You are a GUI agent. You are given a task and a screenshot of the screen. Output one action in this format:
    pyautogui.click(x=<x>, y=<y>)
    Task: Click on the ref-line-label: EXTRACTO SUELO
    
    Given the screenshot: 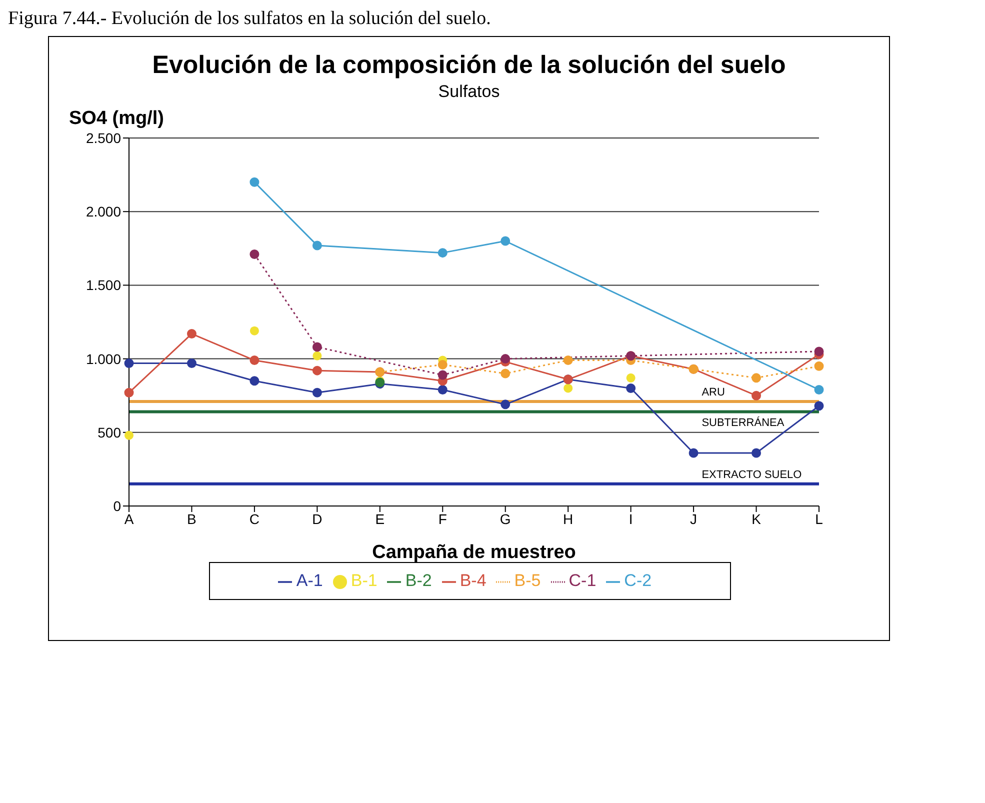 What is the action you would take?
    pyautogui.click(x=752, y=474)
    